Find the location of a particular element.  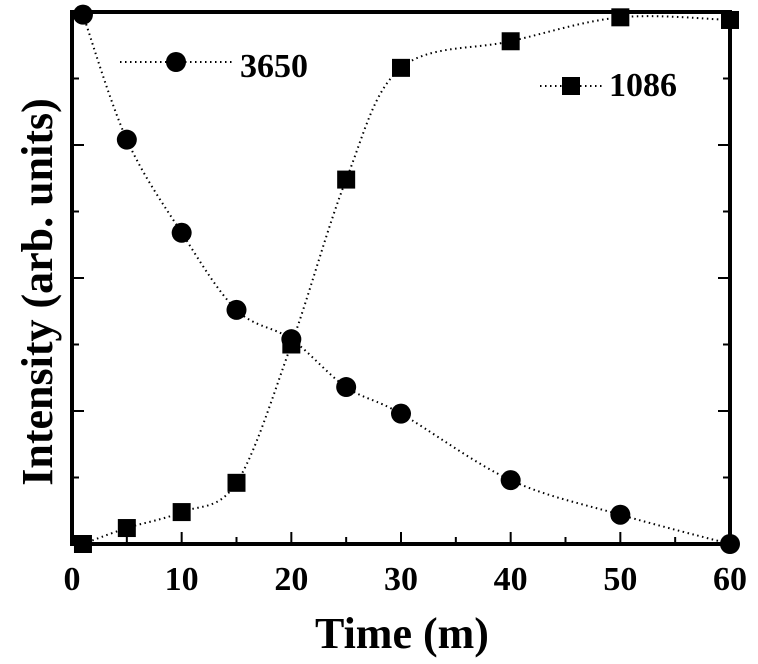

x-tick-label-30: 30 is located at coordinates (401, 579).